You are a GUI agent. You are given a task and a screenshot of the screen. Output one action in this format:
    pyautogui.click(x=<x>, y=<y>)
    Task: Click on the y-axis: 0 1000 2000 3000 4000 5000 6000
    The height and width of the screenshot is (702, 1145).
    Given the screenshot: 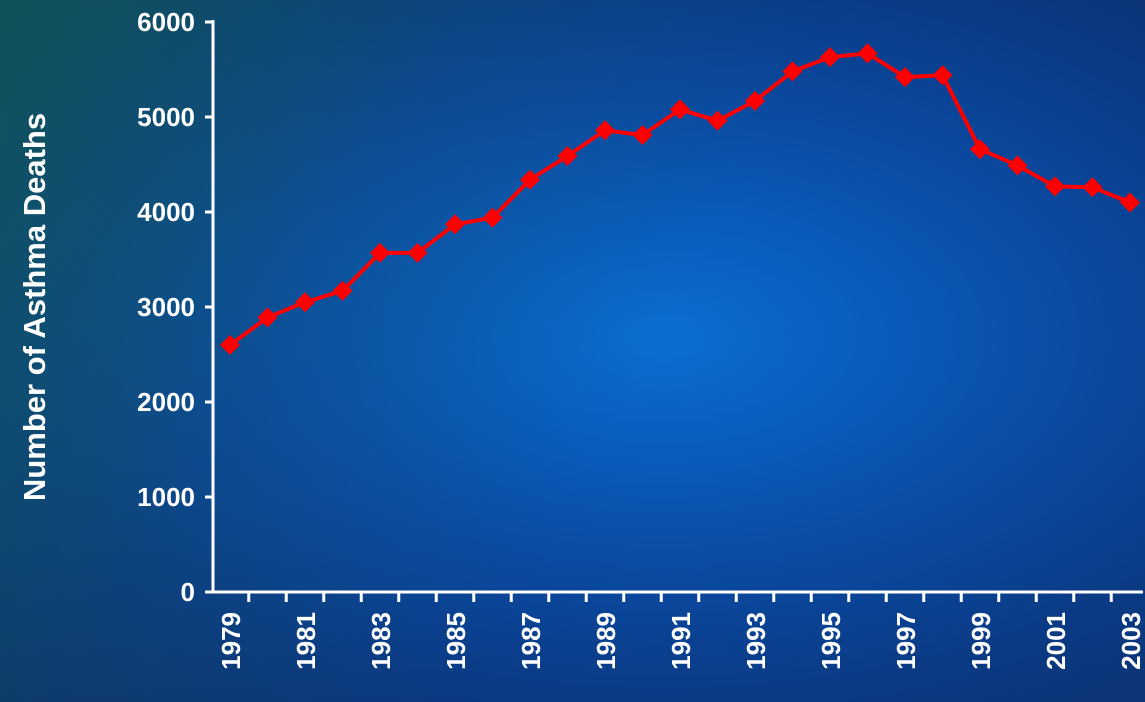 What is the action you would take?
    pyautogui.click(x=176, y=307)
    